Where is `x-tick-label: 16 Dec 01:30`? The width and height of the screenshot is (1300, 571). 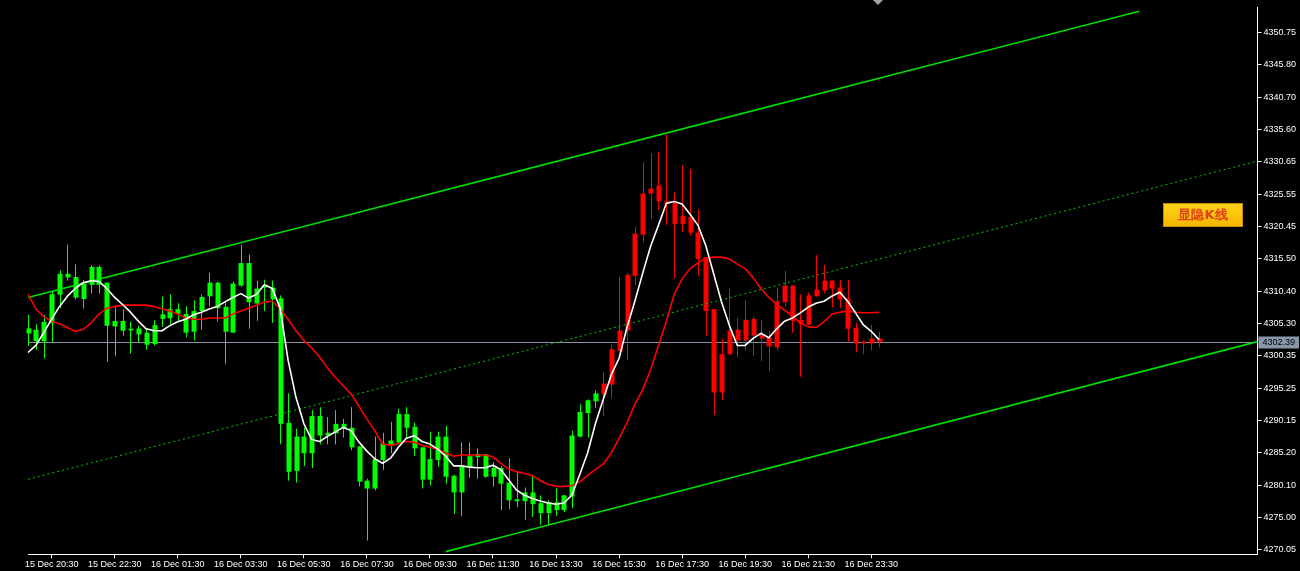 x-tick-label: 16 Dec 01:30 is located at coordinates (177, 564).